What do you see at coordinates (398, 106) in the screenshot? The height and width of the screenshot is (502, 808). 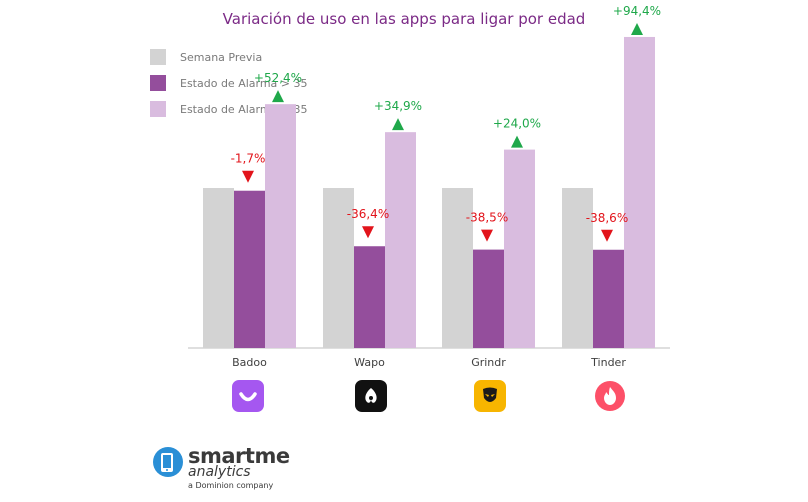 I see `data-label: +34,9%` at bounding box center [398, 106].